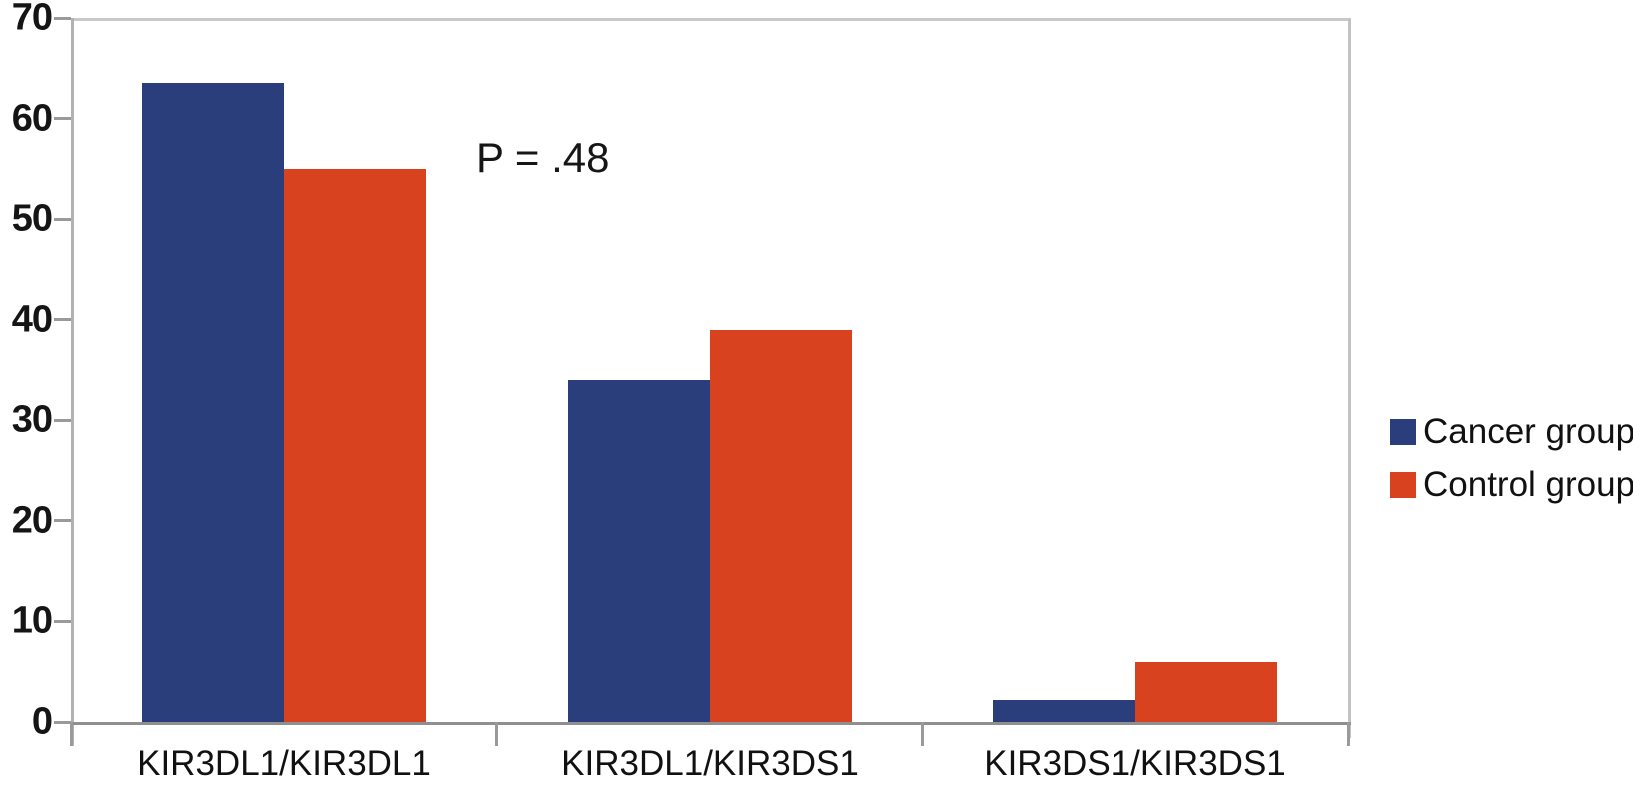  I want to click on y-axis-tick-label: 20, so click(32, 520).